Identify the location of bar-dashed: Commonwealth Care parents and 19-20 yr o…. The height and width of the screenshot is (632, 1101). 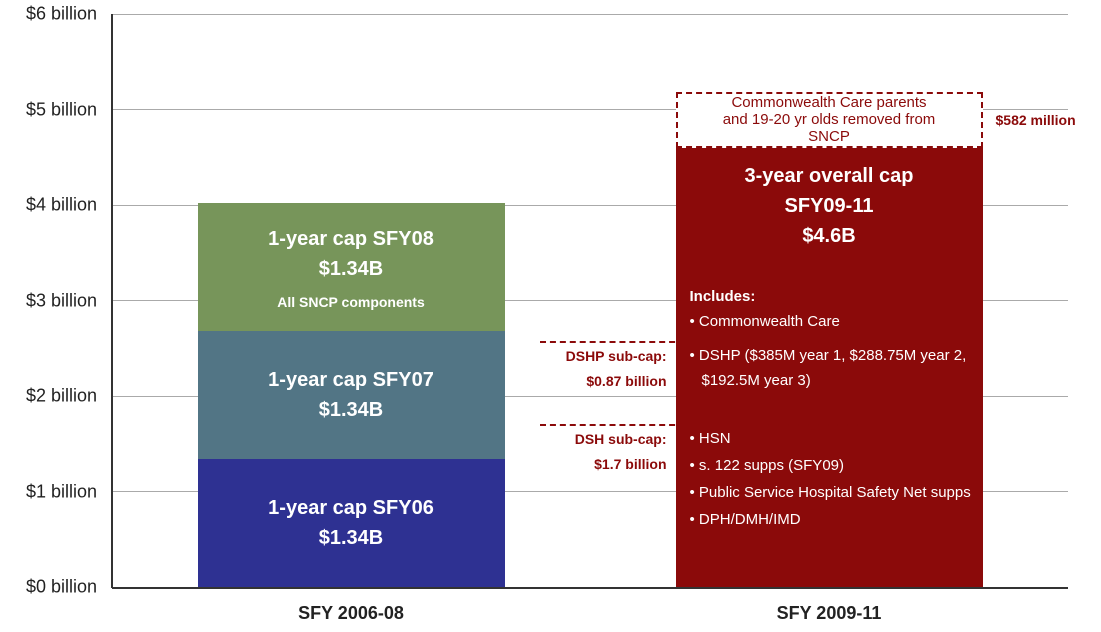
(829, 120).